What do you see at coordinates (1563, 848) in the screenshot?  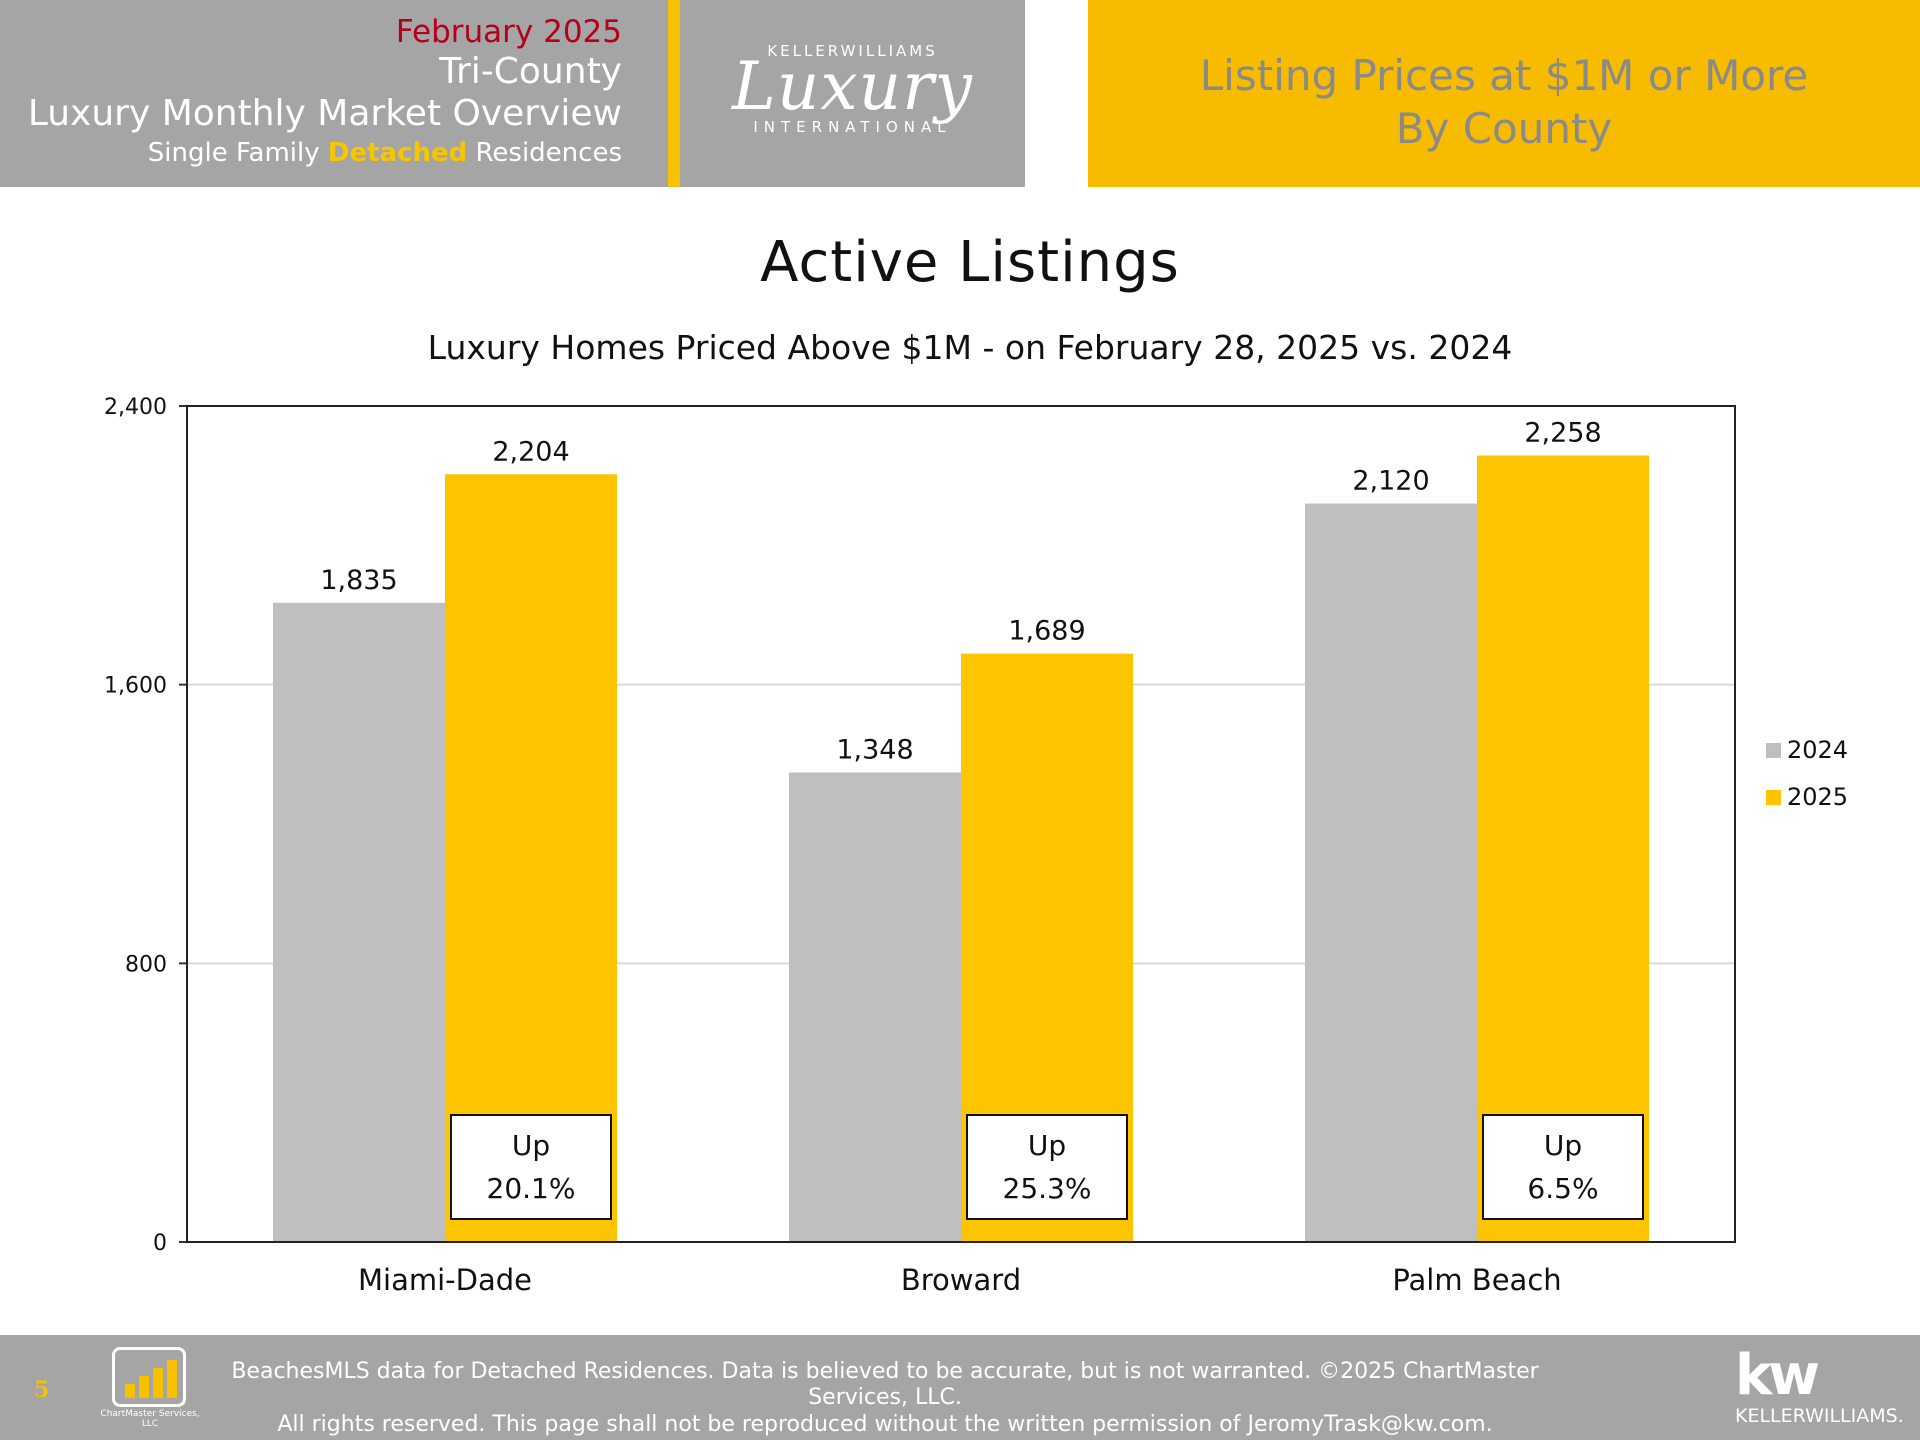 I see `bar-2025` at bounding box center [1563, 848].